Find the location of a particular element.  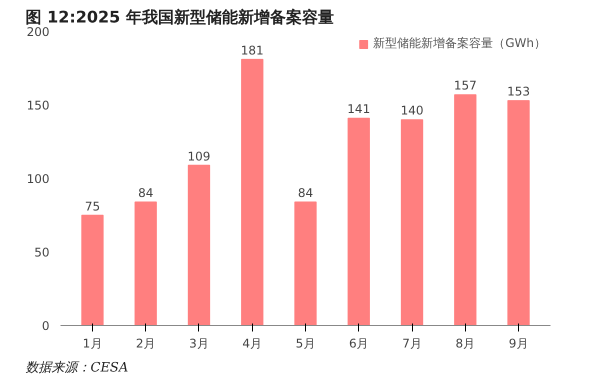

legend-label: 新型储能新增备案容量（GWh） is located at coordinates (459, 43).